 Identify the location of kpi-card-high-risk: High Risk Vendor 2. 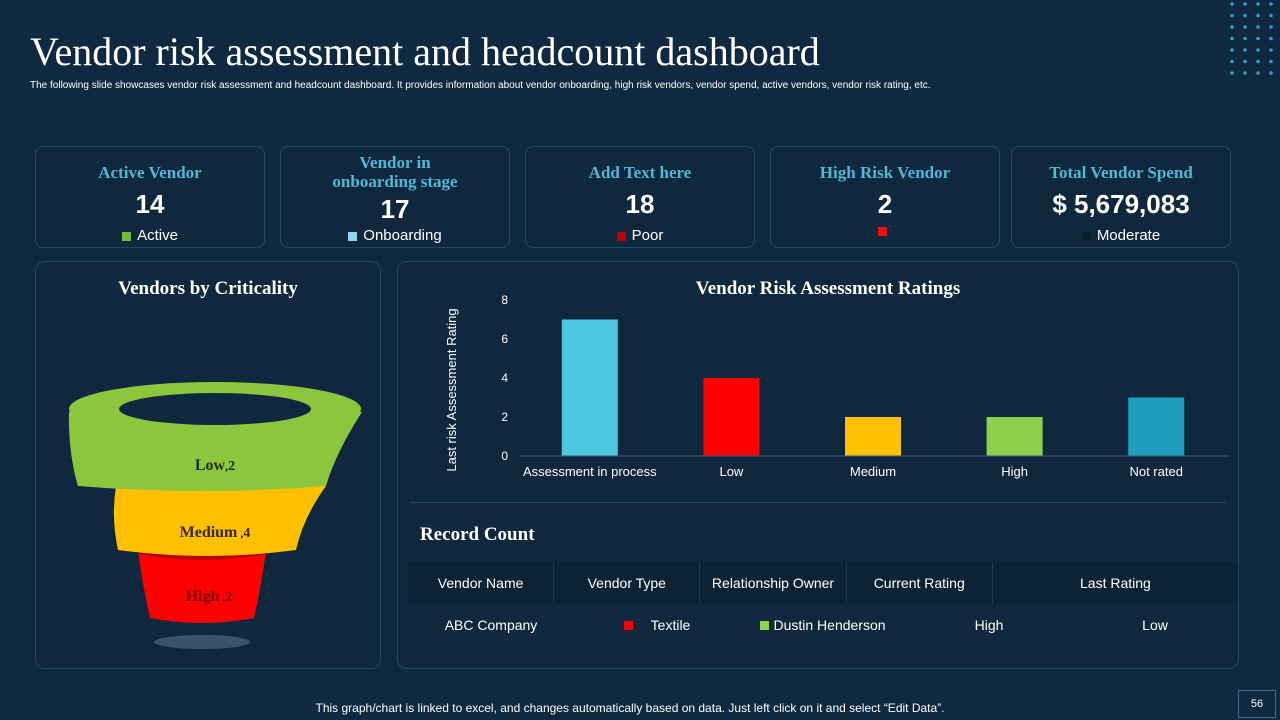
(885, 197).